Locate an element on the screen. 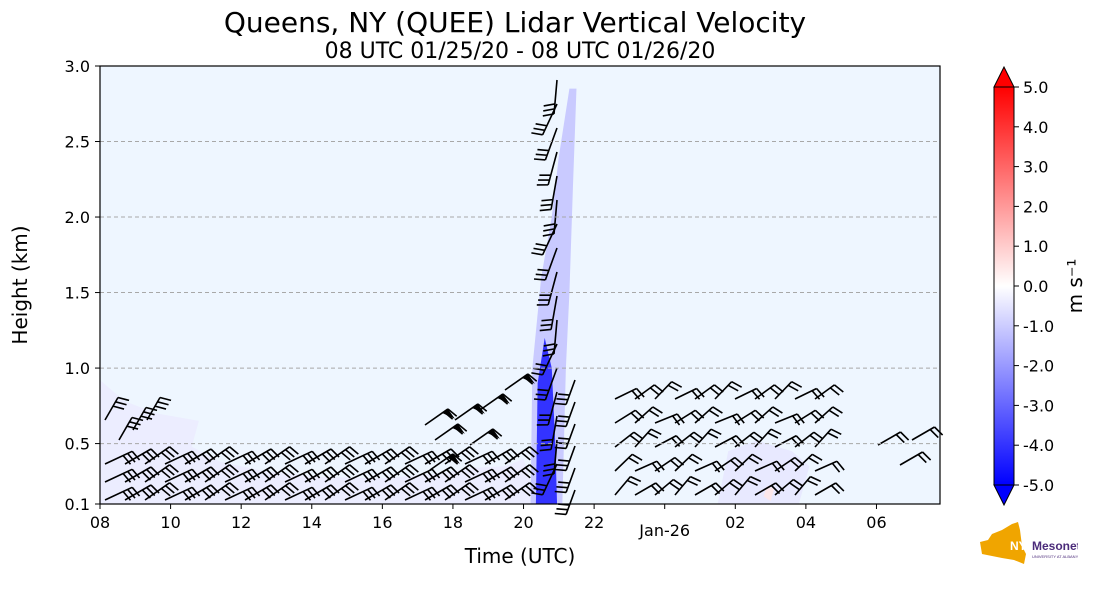 The width and height of the screenshot is (1101, 600). colorbar-extend-max is located at coordinates (1004, 76).